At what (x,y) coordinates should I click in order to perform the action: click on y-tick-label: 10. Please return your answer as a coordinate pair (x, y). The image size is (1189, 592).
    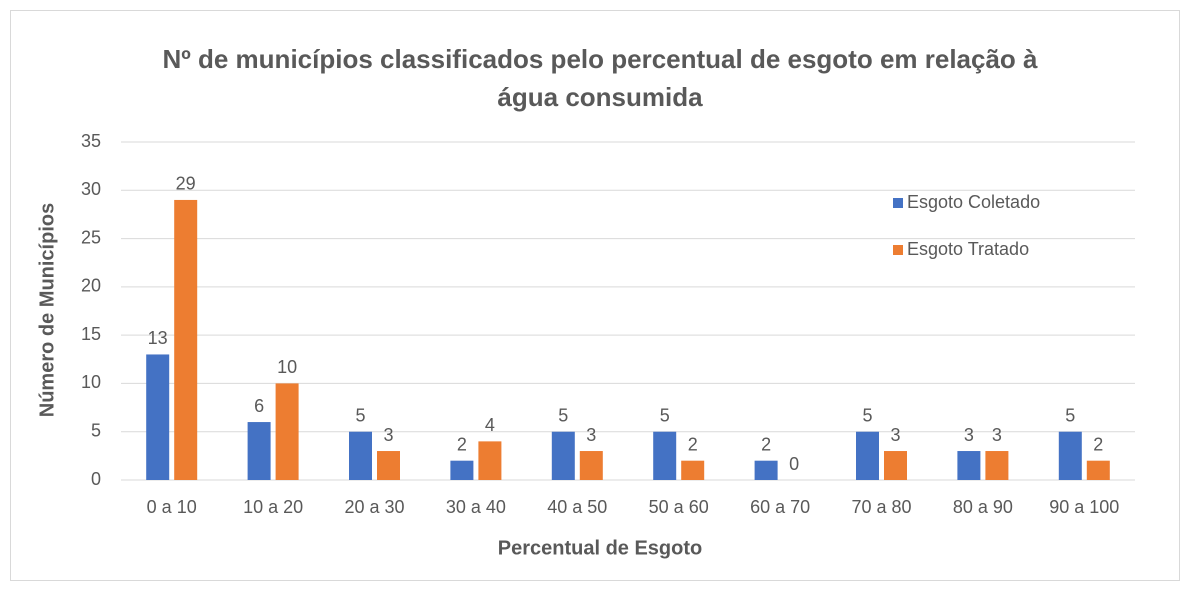
    Looking at the image, I should click on (91, 382).